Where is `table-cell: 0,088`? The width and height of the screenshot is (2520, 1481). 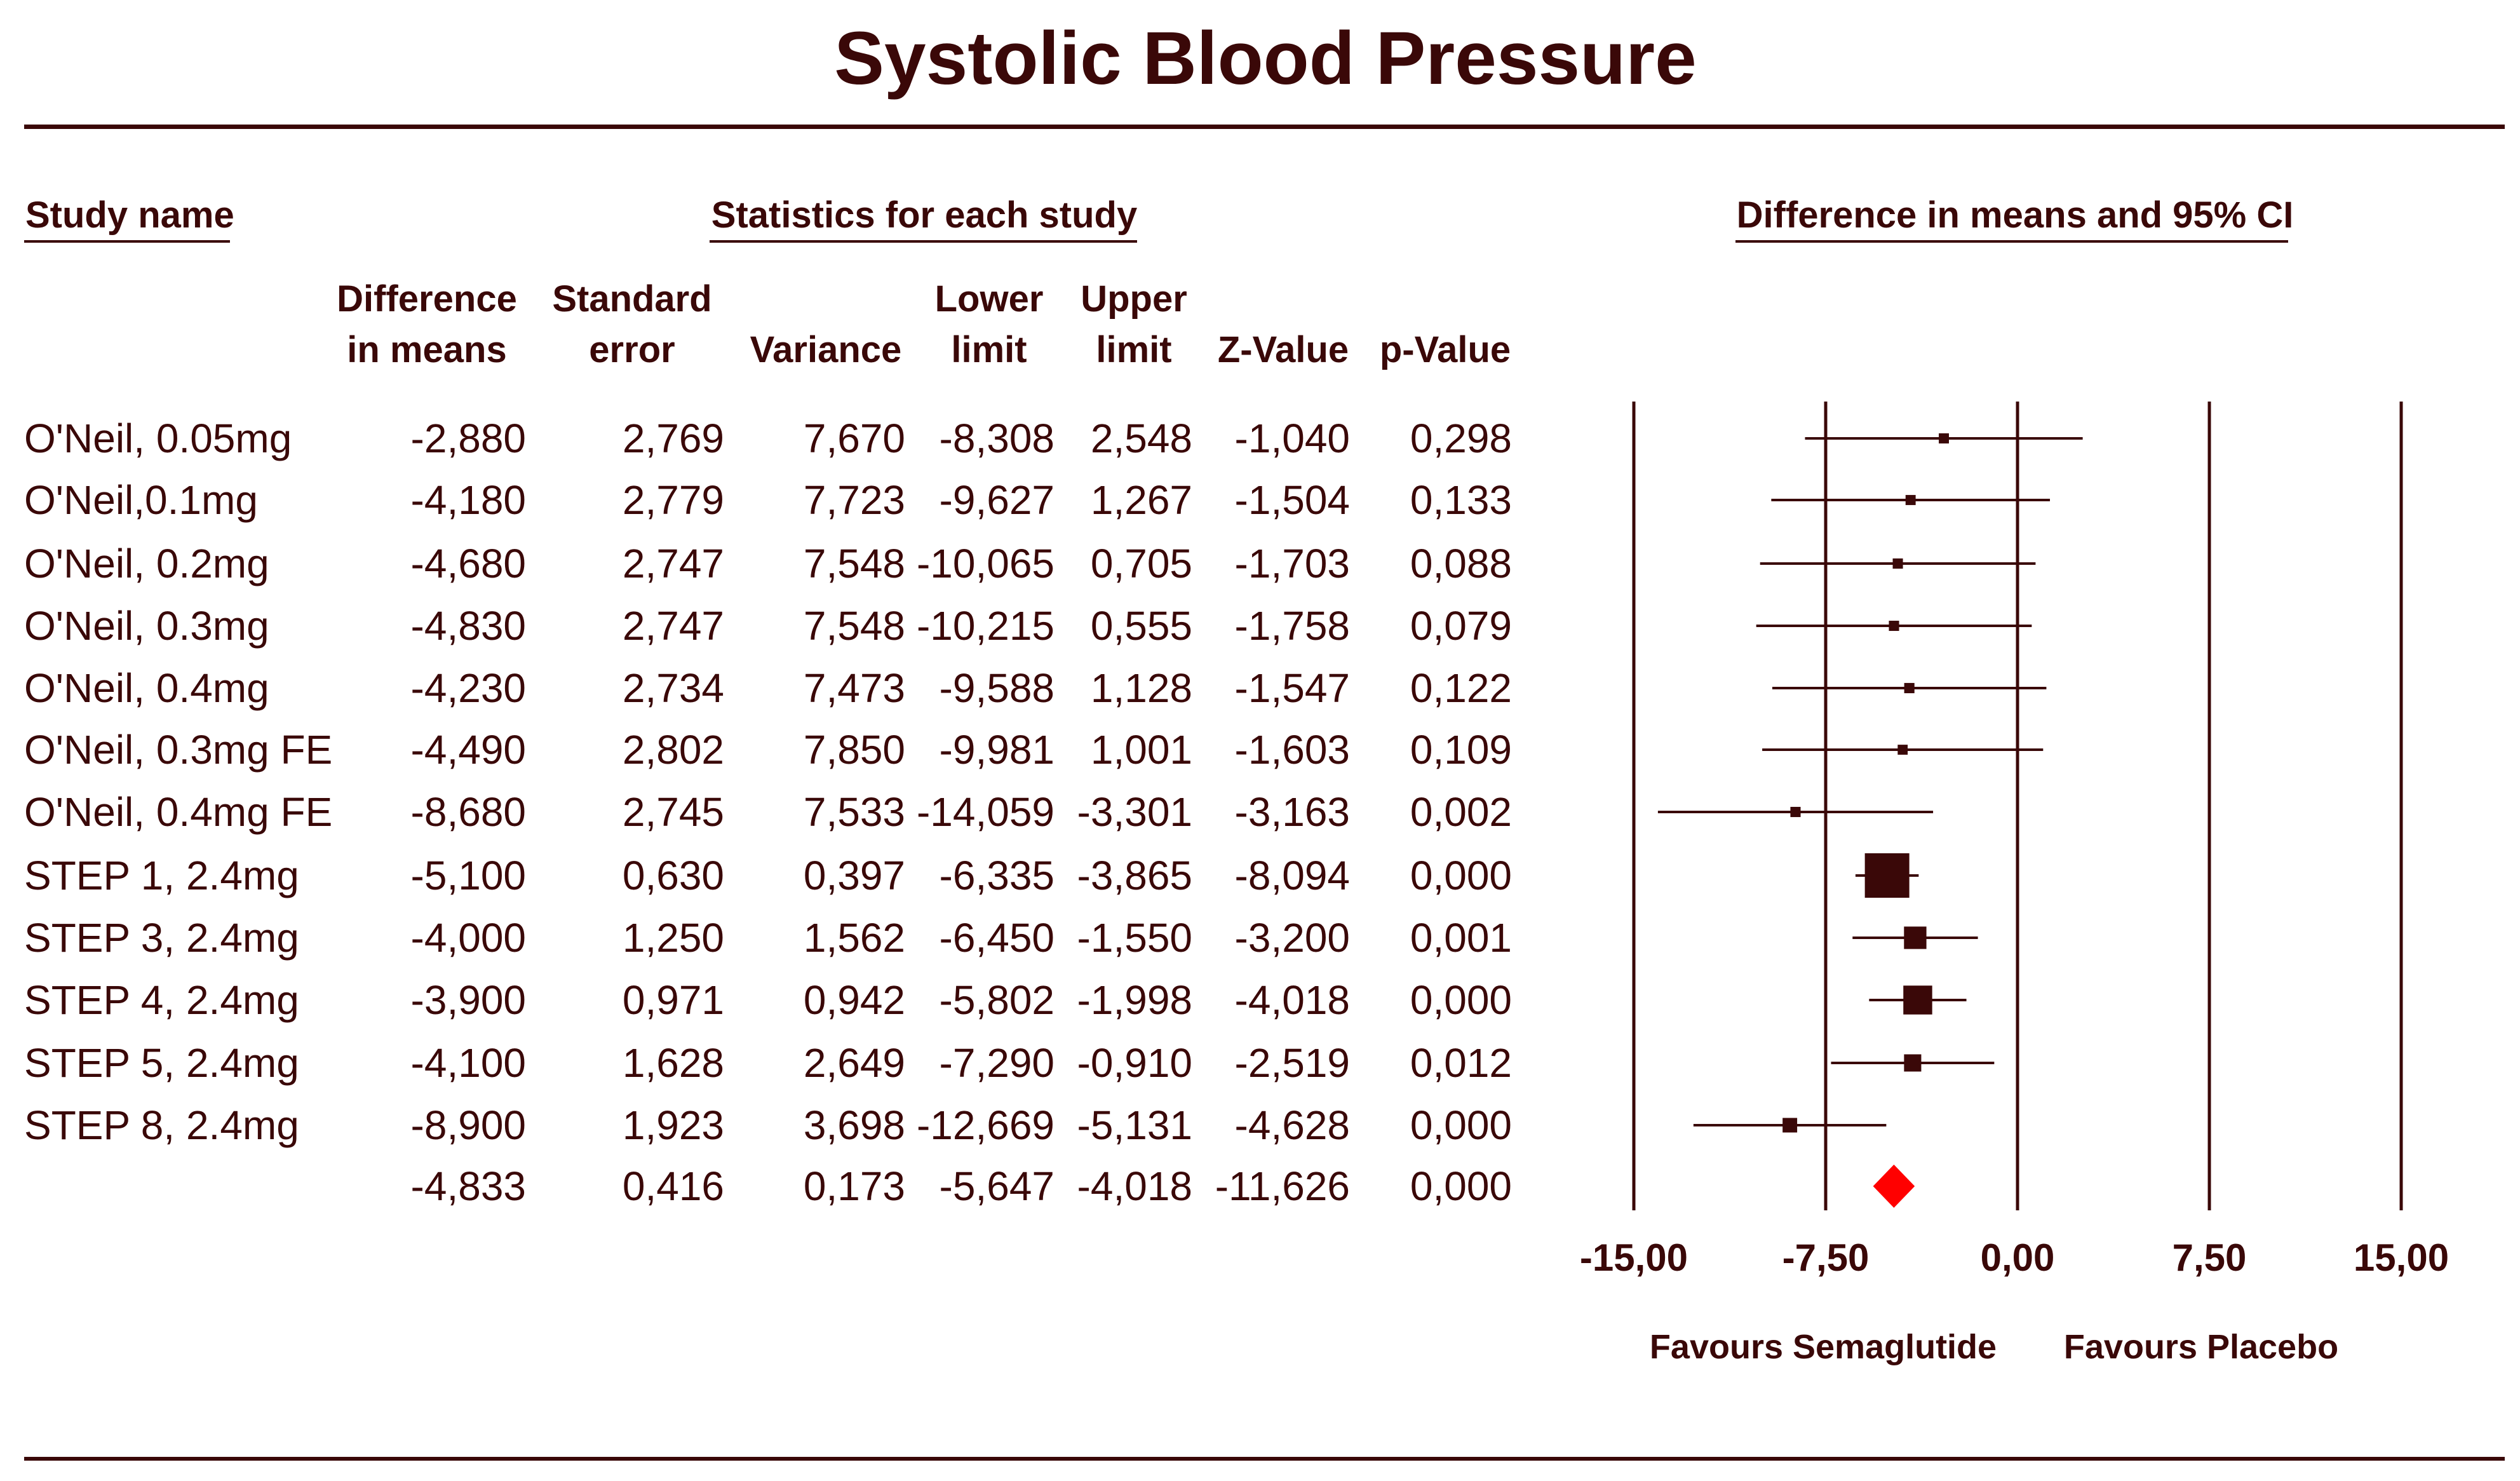
table-cell: 0,088 is located at coordinates (1461, 564).